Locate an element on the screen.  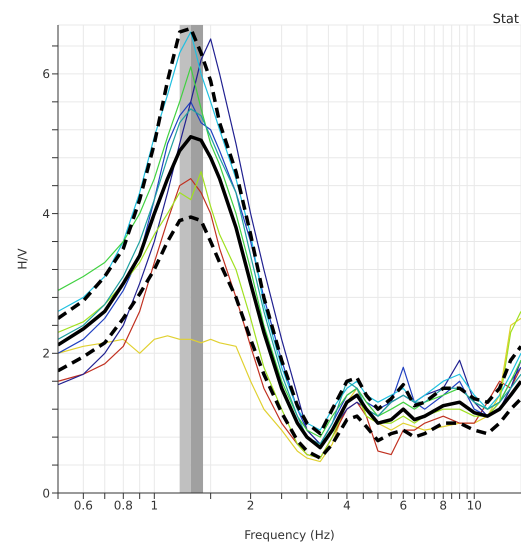
y-tick-label: 6 is located at coordinates (46, 74).